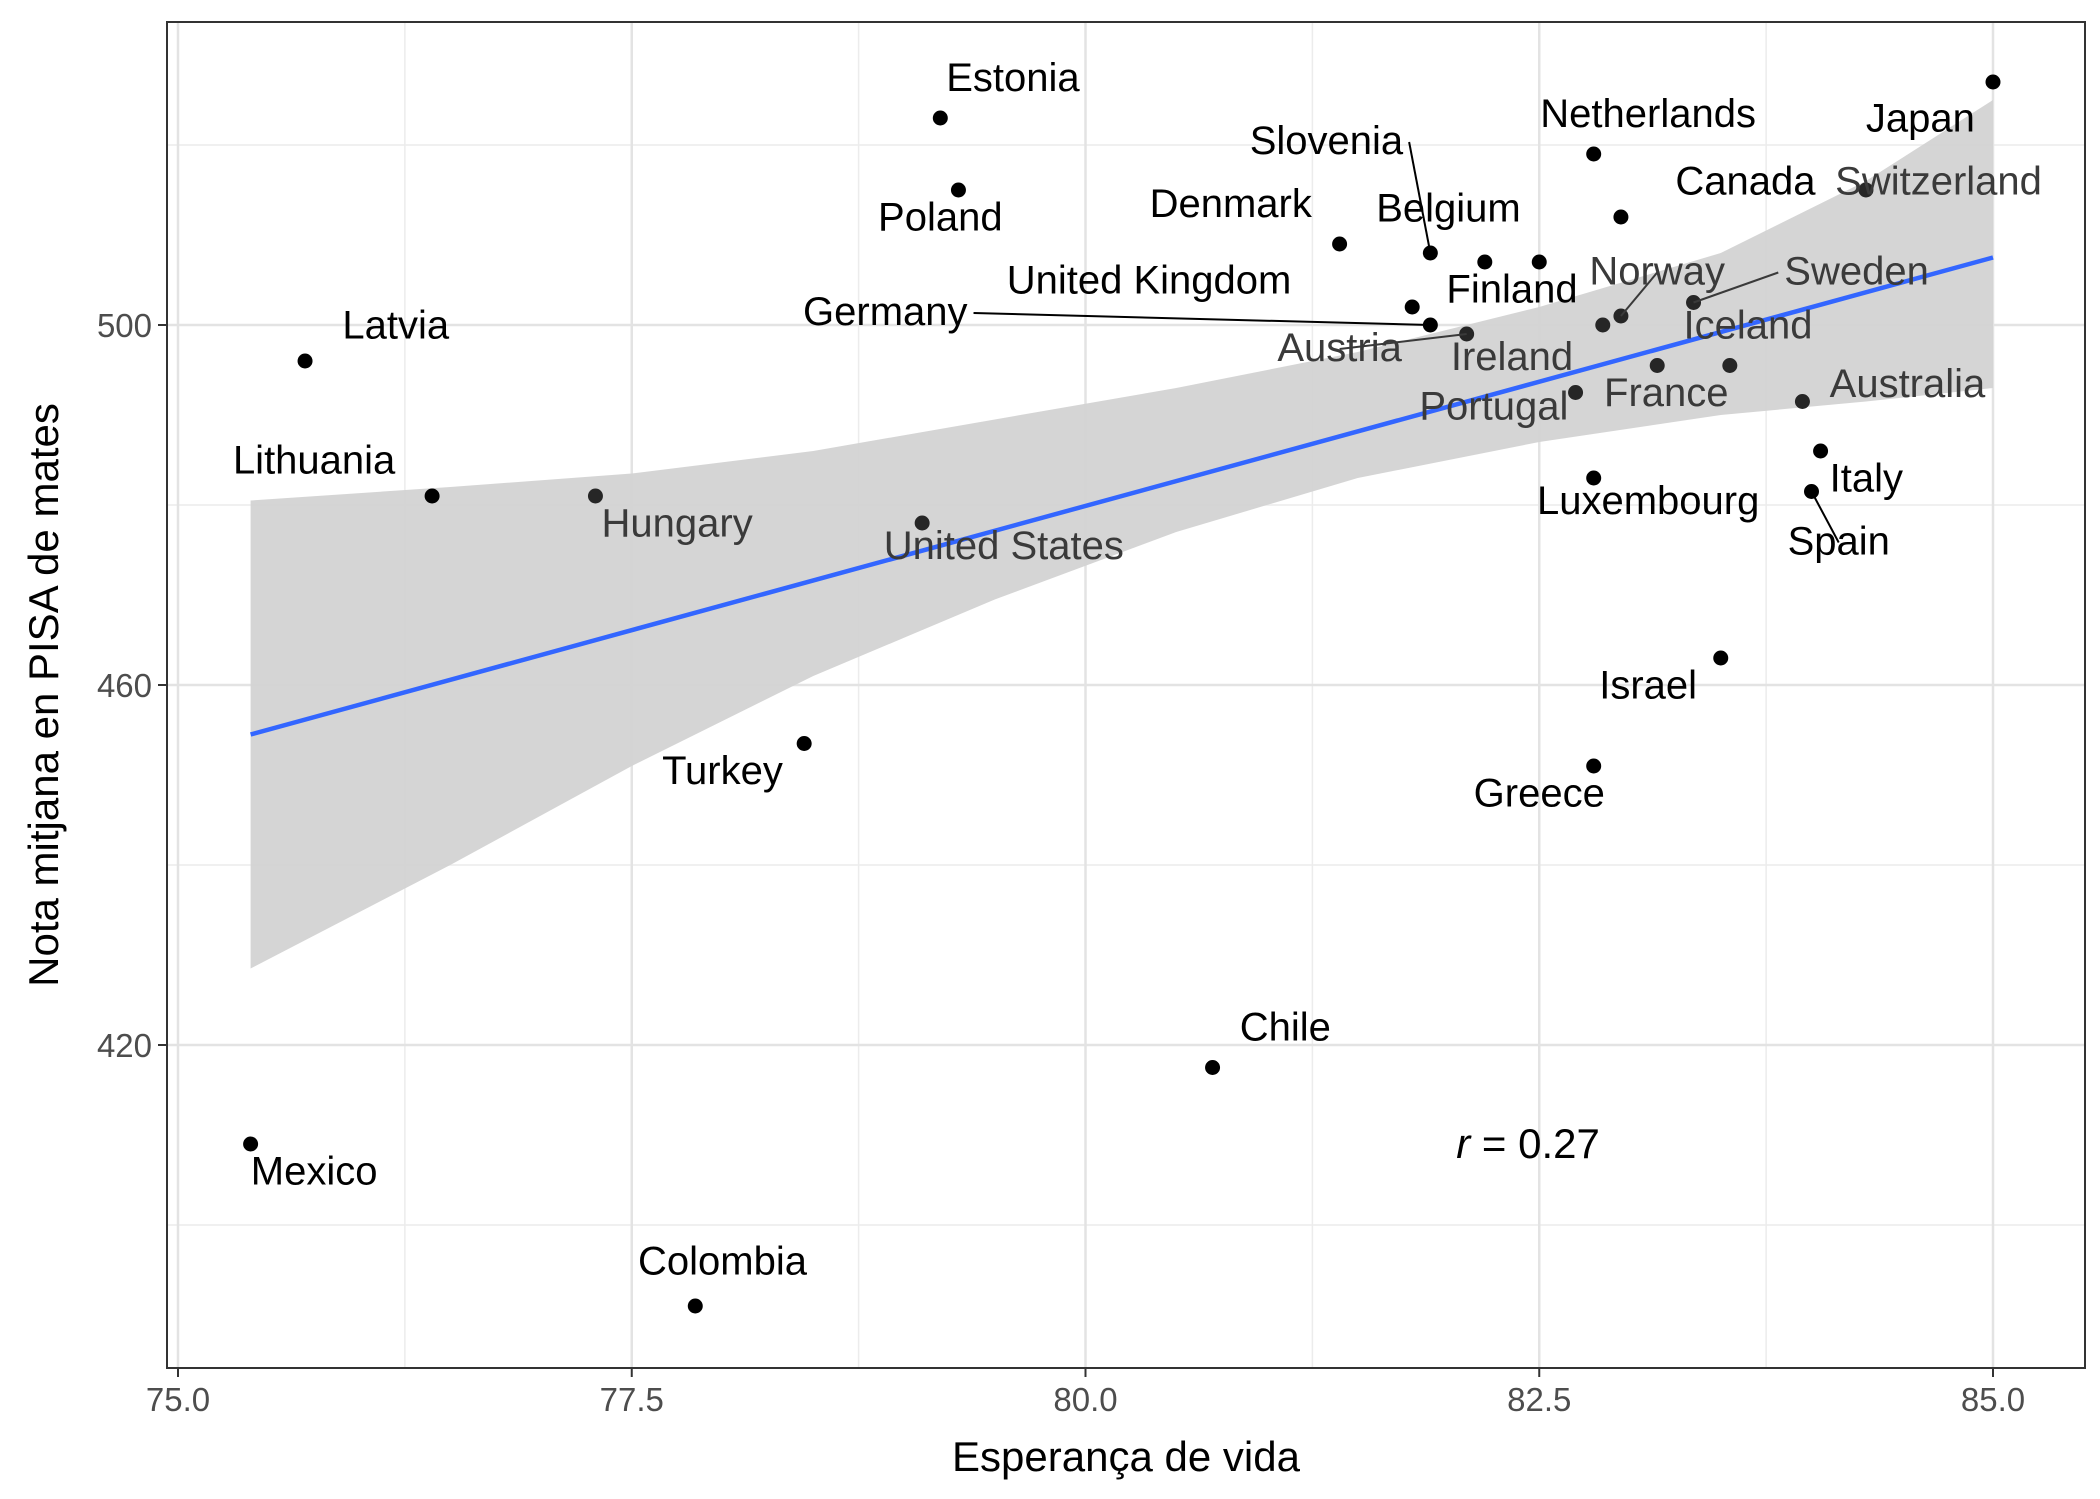 This screenshot has width=2100, height=1499. Describe the element at coordinates (178, 1399) in the screenshot. I see `x-tick-label: 75.0` at that location.